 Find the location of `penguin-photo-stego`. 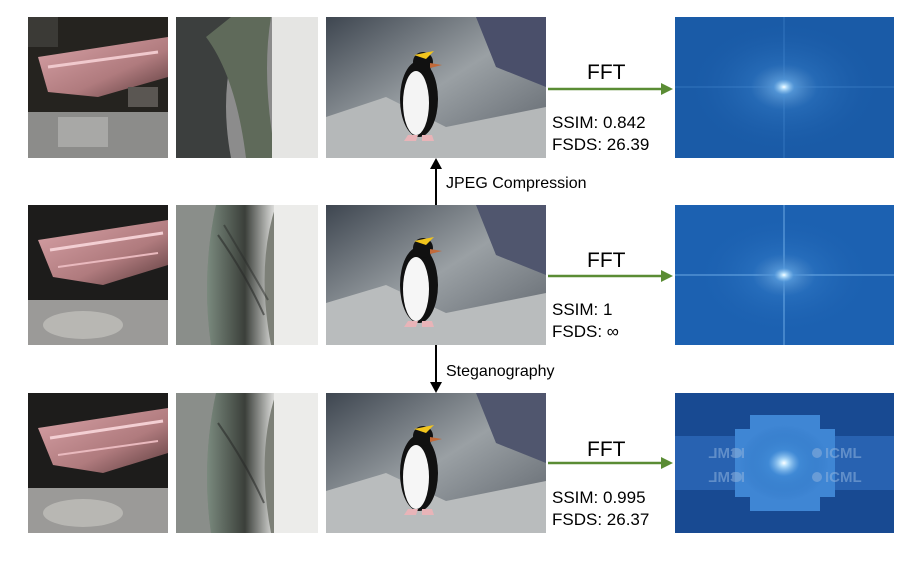

penguin-photo-stego is located at coordinates (436, 463).